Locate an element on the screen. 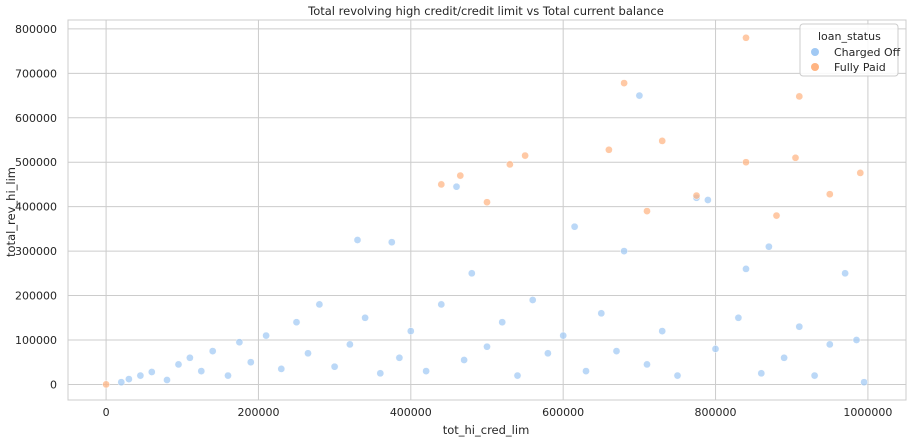 This screenshot has width=917, height=442. y-axis-title: total_rev_hi_lim is located at coordinates (11, 212).